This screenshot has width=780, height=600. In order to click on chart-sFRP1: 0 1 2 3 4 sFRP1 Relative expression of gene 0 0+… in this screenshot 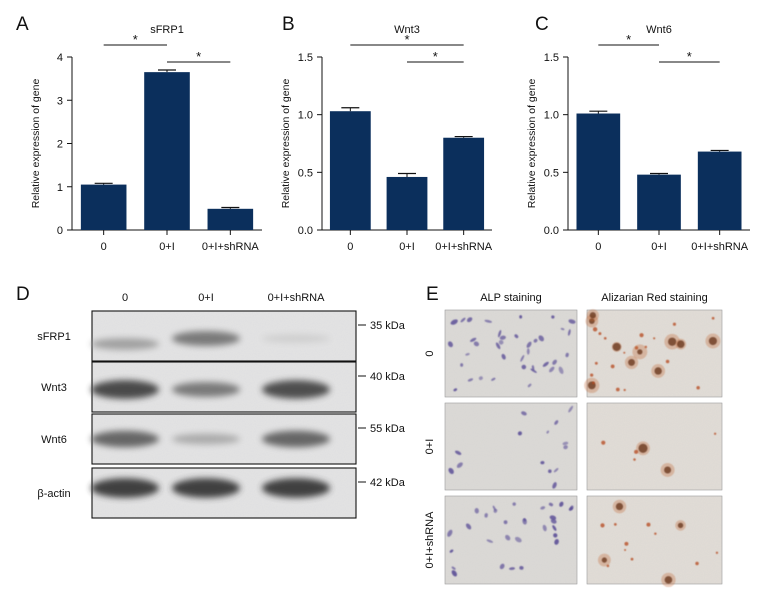, I will do `click(146, 138)`.